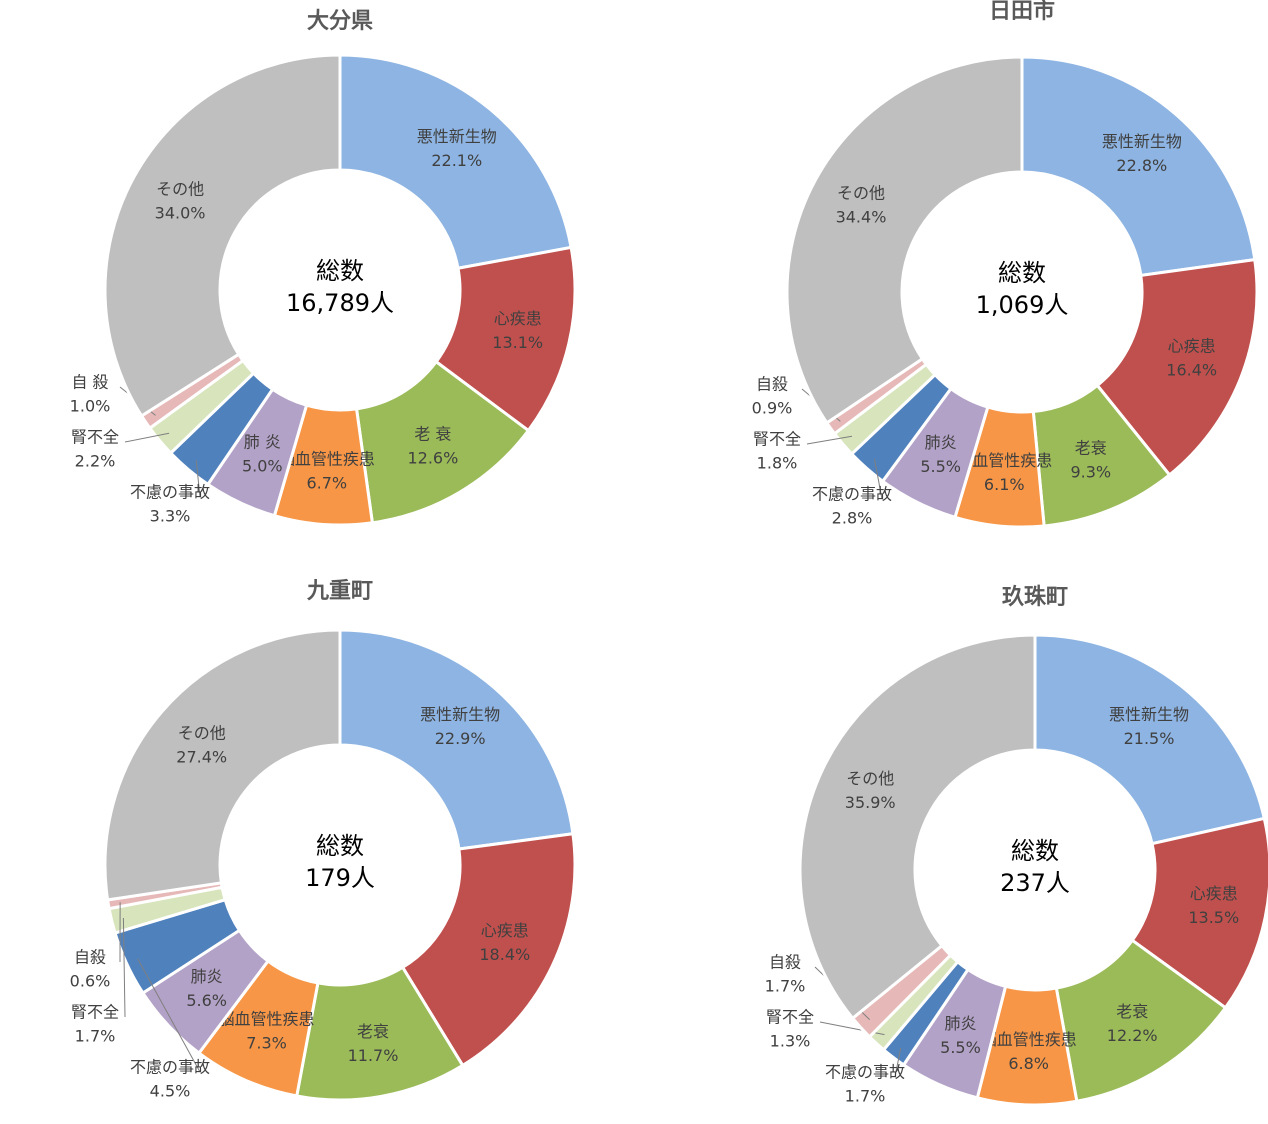  I want to click on slice-value-label: 21.5%, so click(1149, 738).